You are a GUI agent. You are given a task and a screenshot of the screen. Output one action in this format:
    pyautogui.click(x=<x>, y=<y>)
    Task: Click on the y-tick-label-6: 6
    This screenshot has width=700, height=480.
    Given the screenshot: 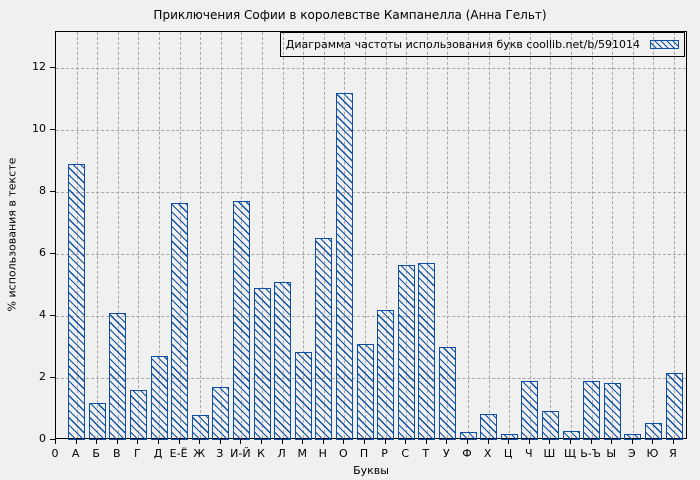 What is the action you would take?
    pyautogui.click(x=42, y=252)
    